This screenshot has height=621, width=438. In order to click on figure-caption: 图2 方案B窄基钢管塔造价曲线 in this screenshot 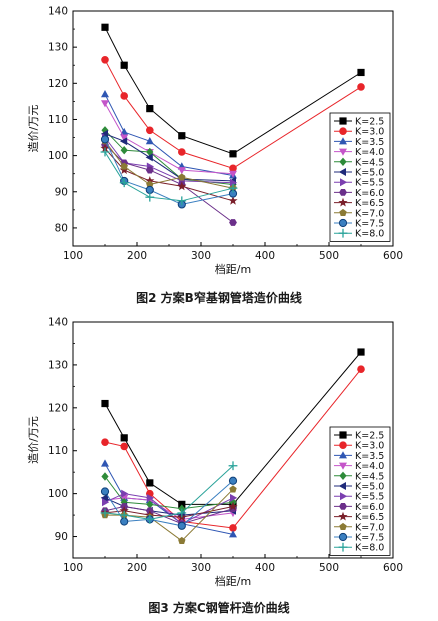, I will do `click(219, 298)`.